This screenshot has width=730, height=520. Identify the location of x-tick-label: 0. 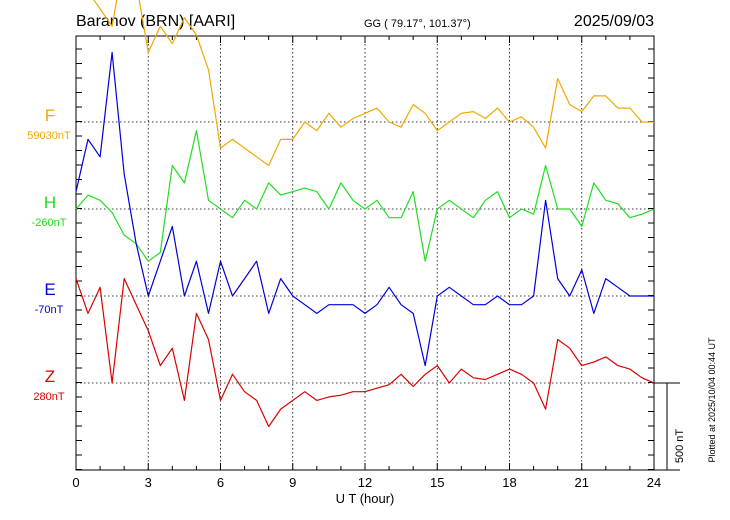
(75, 482).